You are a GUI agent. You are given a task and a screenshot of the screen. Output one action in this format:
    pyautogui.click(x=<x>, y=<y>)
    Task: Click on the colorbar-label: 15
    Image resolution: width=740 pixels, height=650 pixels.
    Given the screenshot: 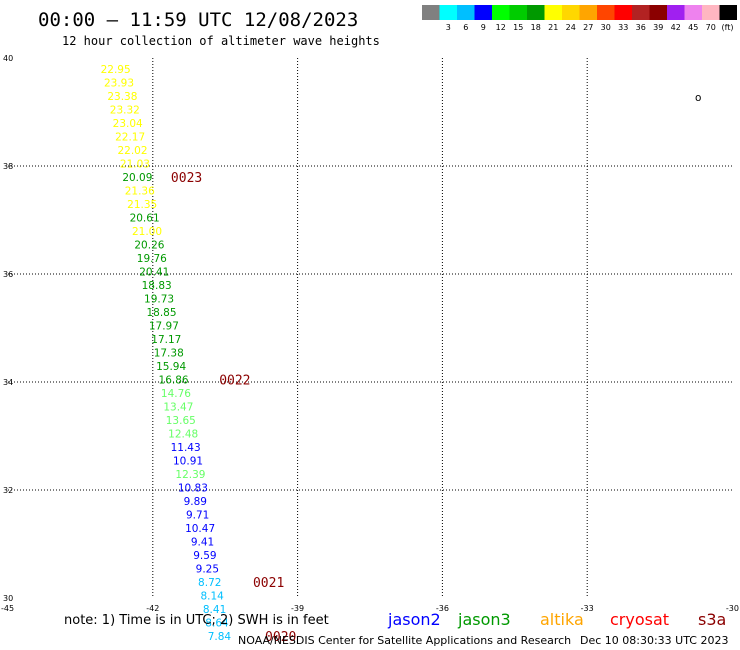 What is the action you would take?
    pyautogui.click(x=518, y=27)
    